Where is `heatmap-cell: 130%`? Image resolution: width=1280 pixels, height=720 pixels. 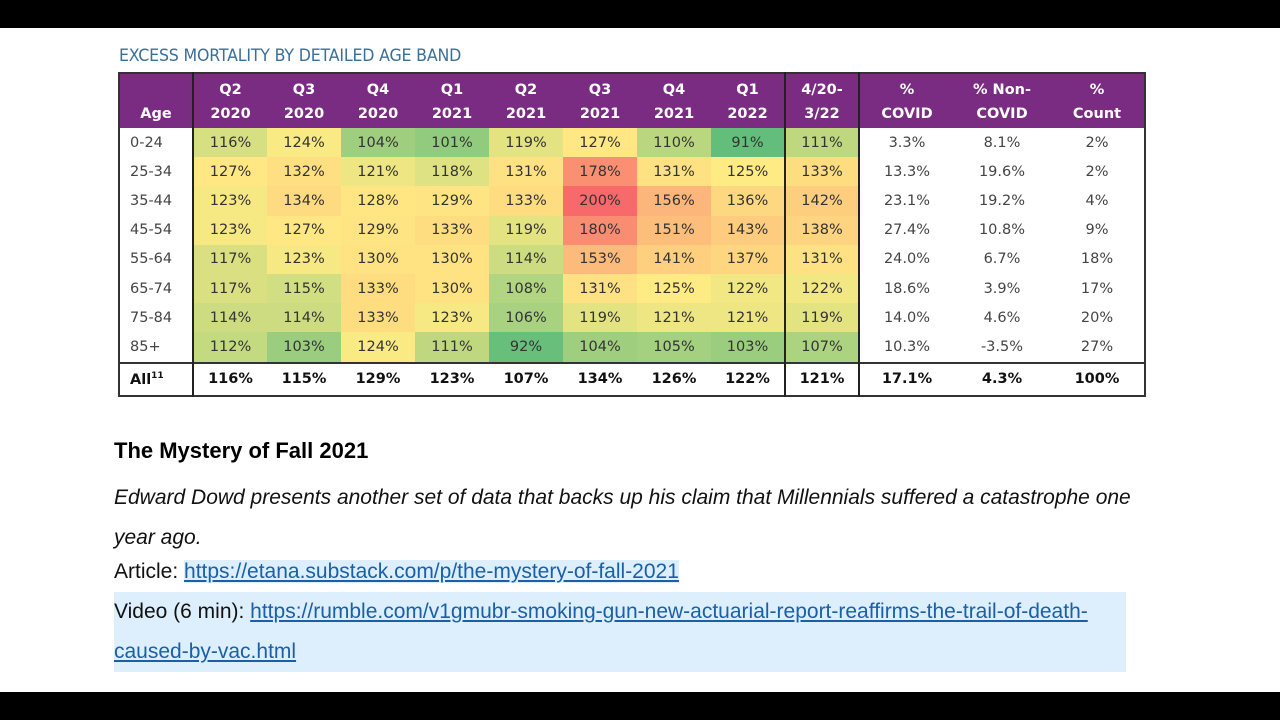 heatmap-cell: 130% is located at coordinates (452, 288).